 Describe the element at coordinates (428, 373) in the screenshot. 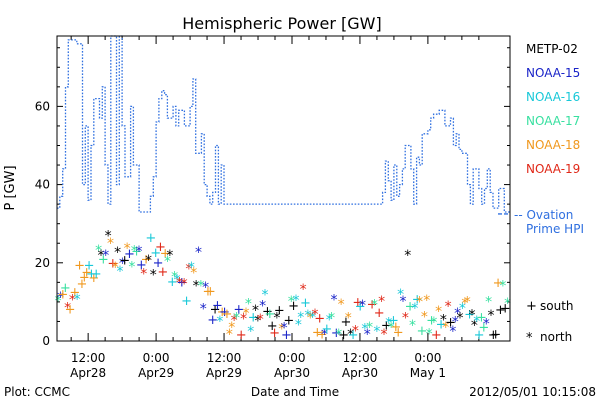

I see `x-tick-label-date: May 1` at that location.